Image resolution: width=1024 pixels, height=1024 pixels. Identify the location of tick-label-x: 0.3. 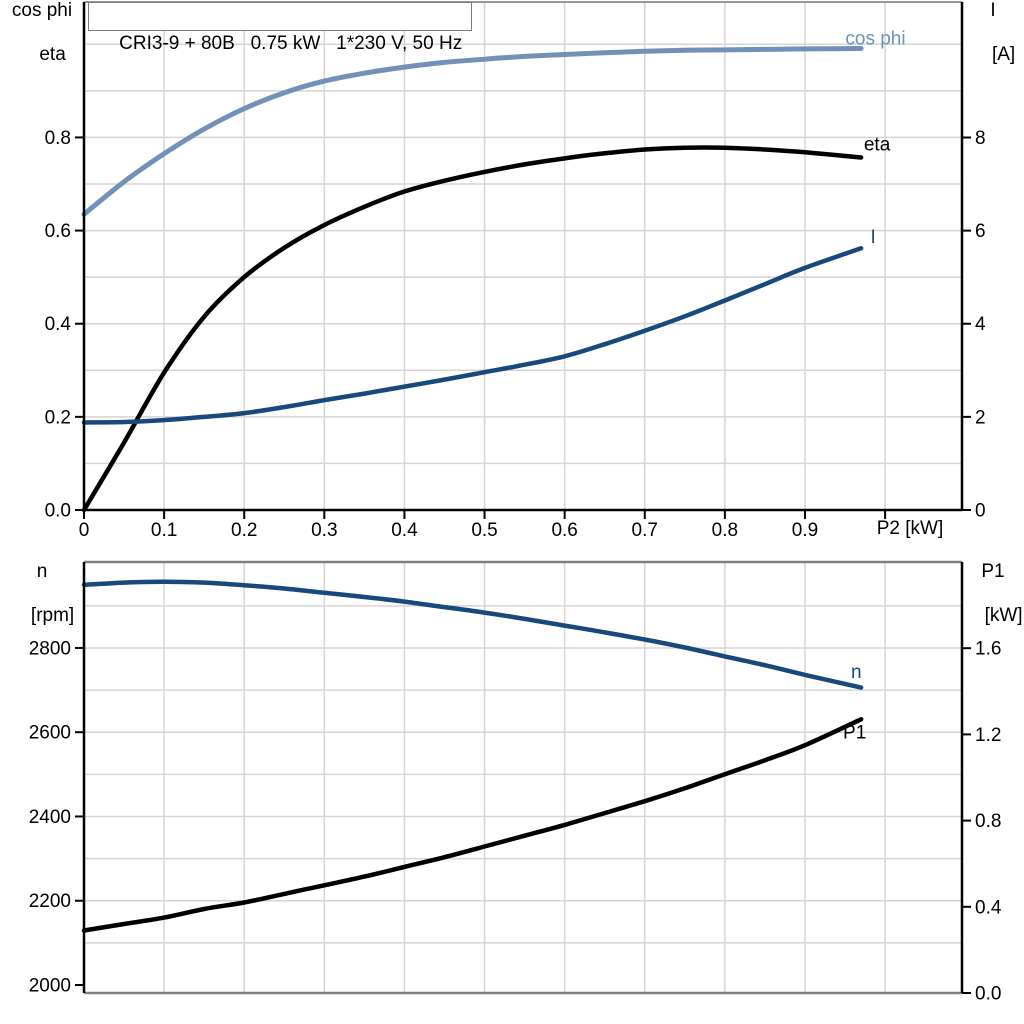
(324, 530).